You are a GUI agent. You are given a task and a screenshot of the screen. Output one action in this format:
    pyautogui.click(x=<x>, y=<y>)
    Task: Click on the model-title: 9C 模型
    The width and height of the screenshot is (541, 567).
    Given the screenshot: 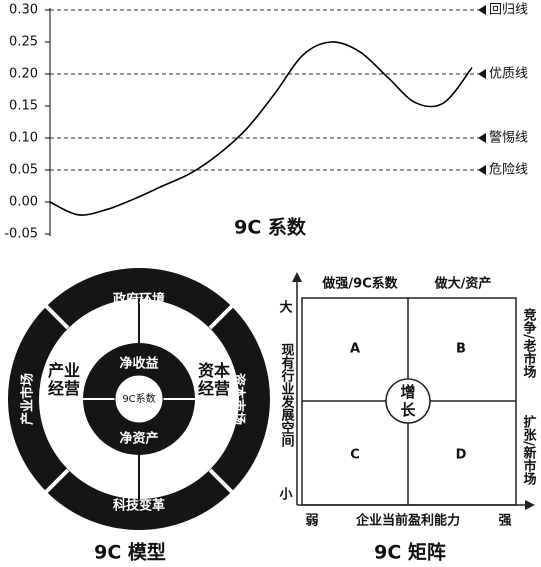 What is the action you would take?
    pyautogui.click(x=130, y=552)
    